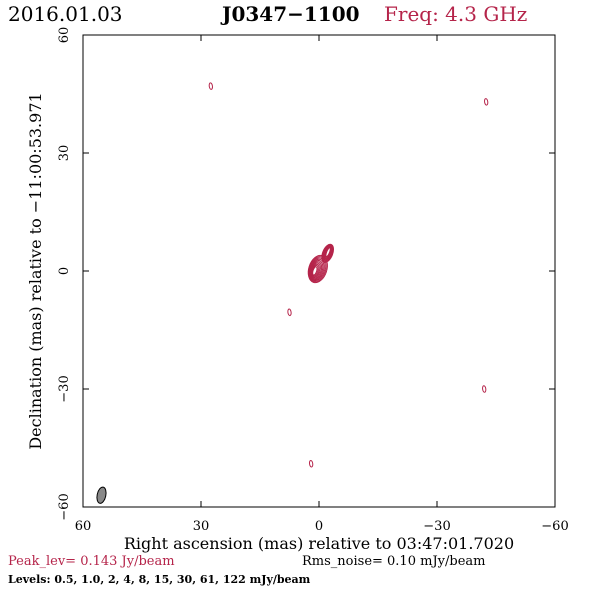 This screenshot has height=590, width=590. I want to click on x-tick-labels: 60 30 0 −30 −60, so click(322, 526).